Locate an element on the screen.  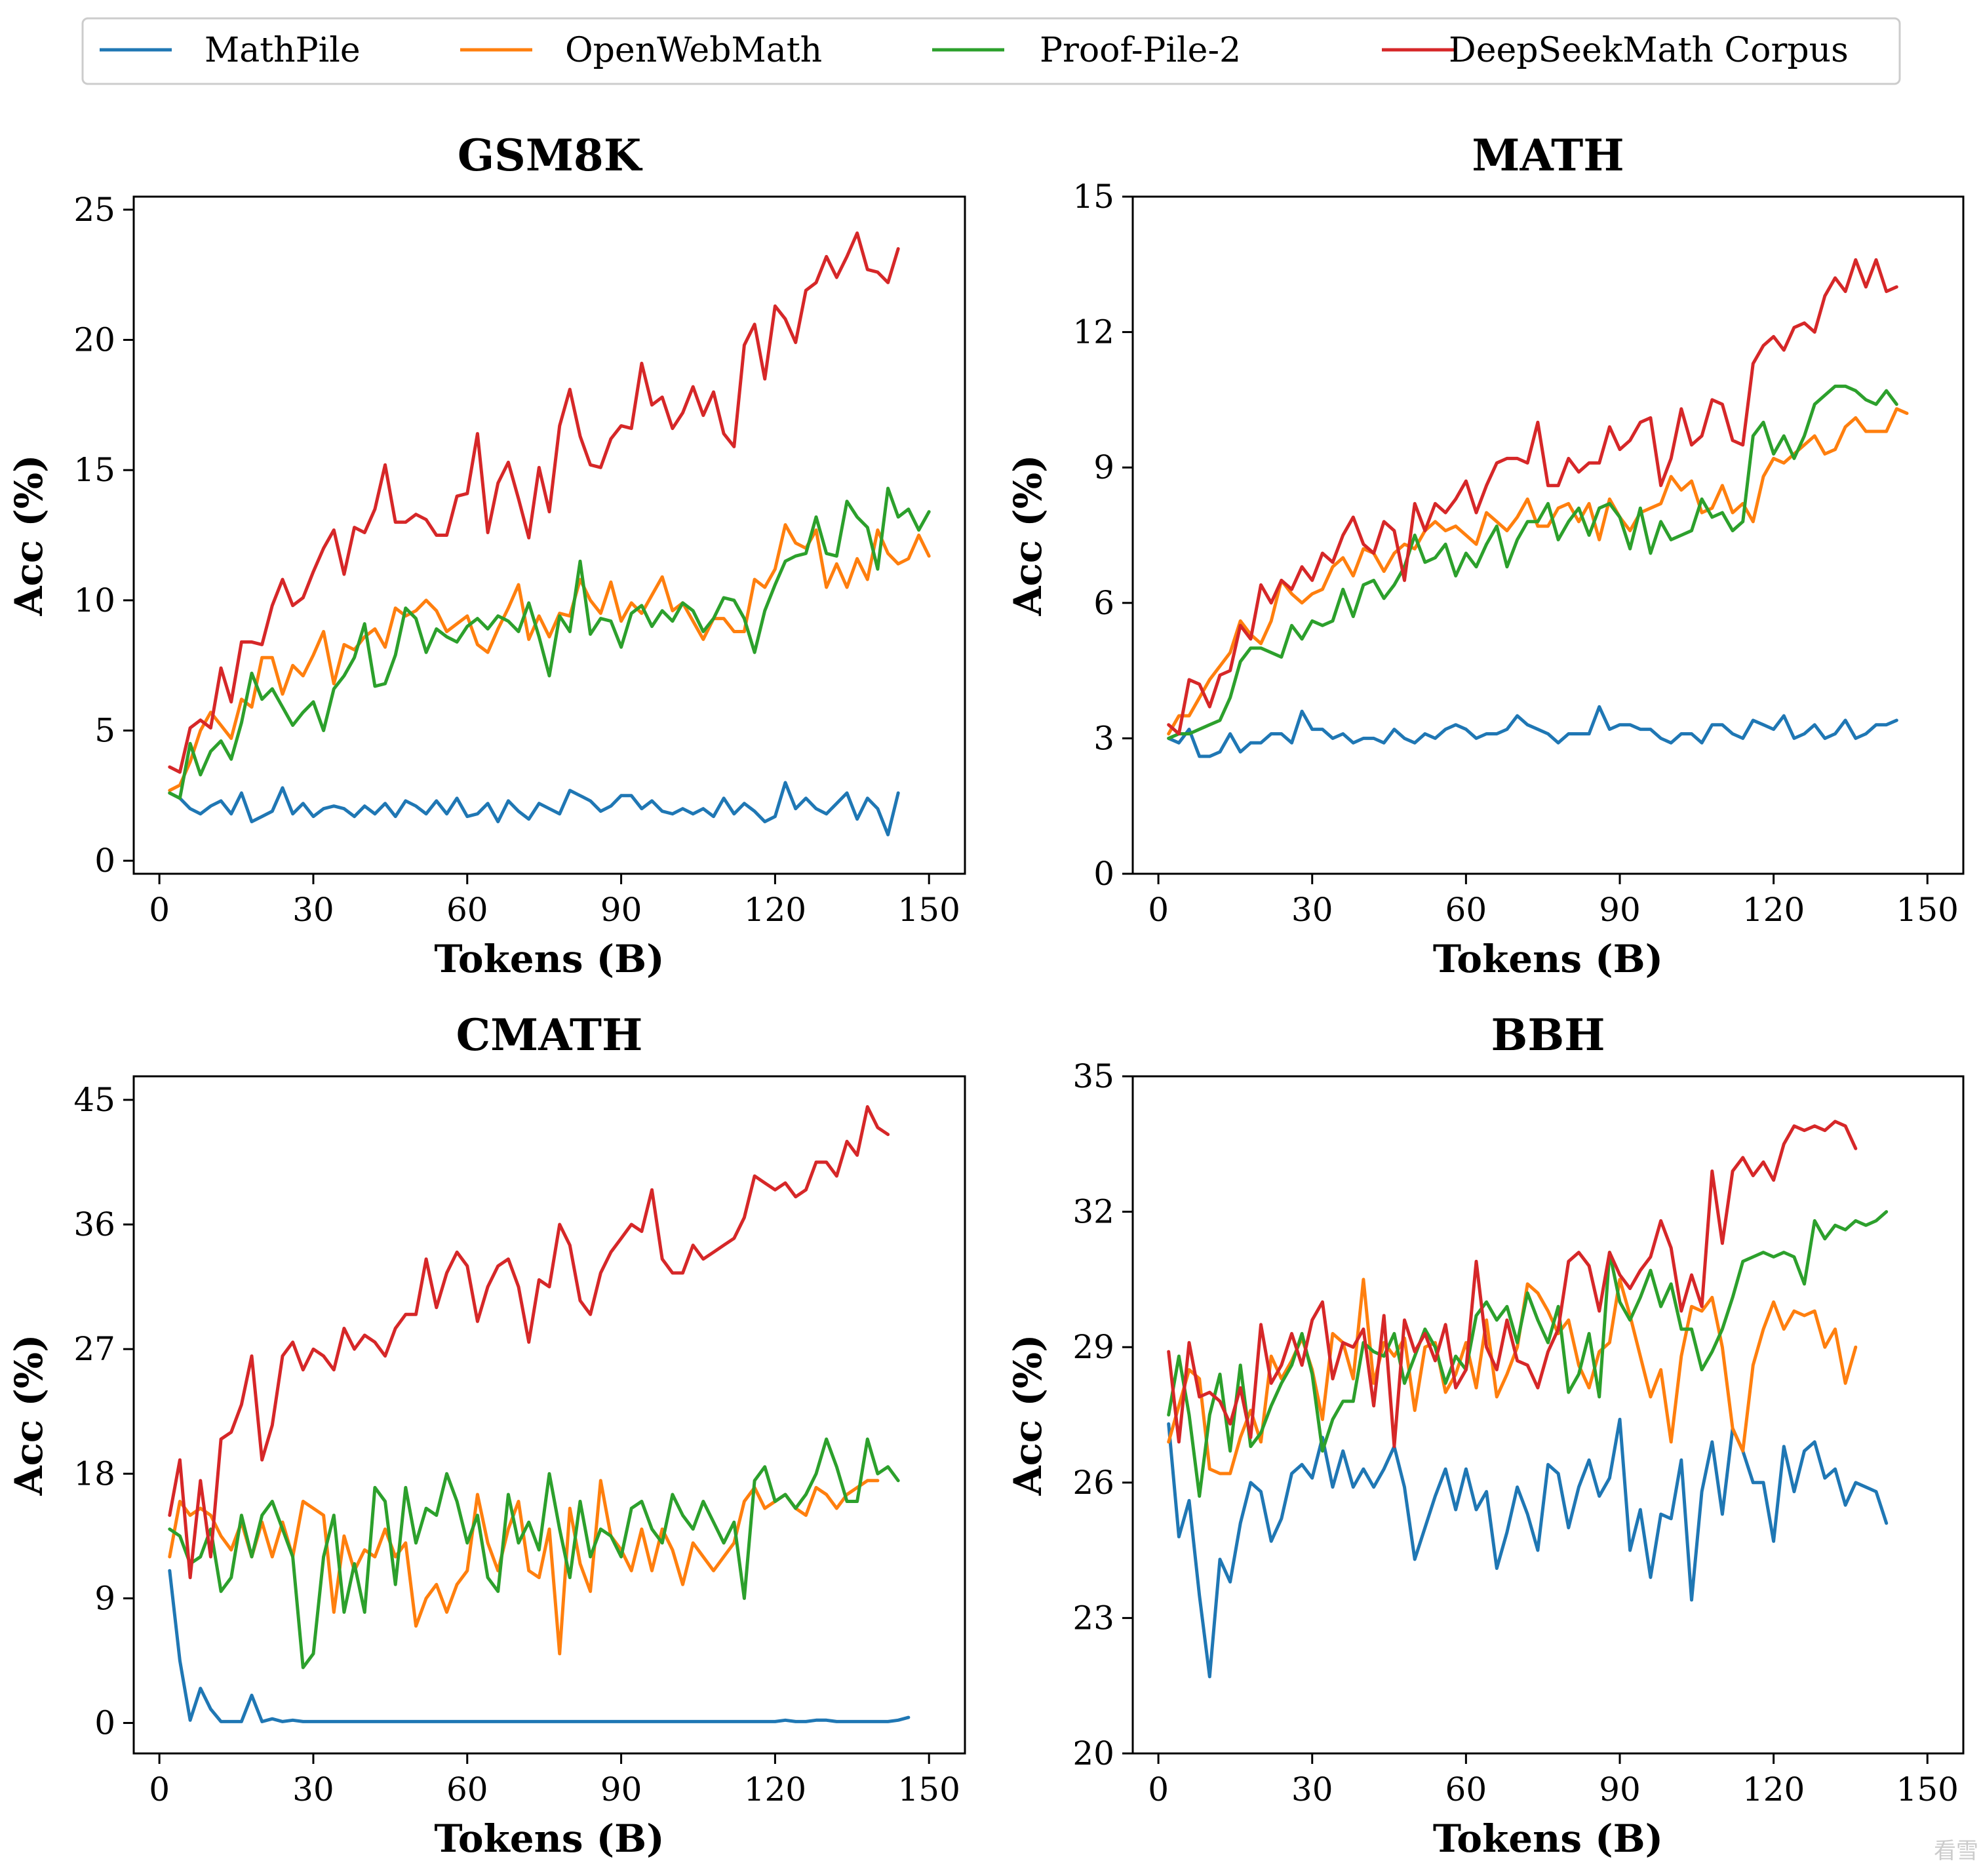
y-tick-label: 6 is located at coordinates (1103, 603).